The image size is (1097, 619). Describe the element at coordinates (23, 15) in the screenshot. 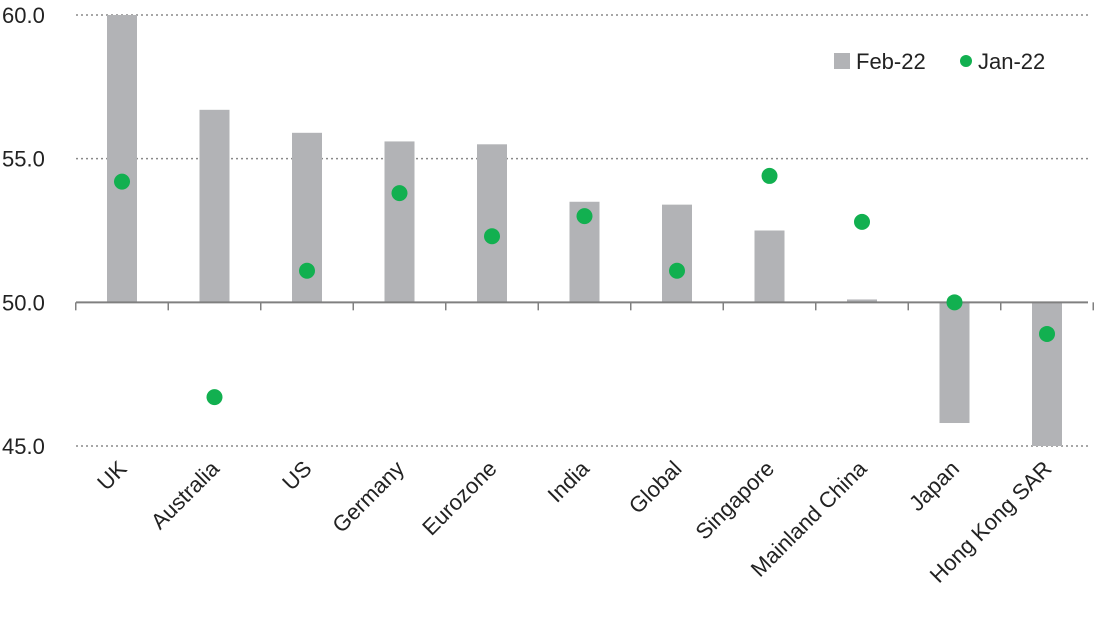

I see `y-tick-label: 60.0` at that location.